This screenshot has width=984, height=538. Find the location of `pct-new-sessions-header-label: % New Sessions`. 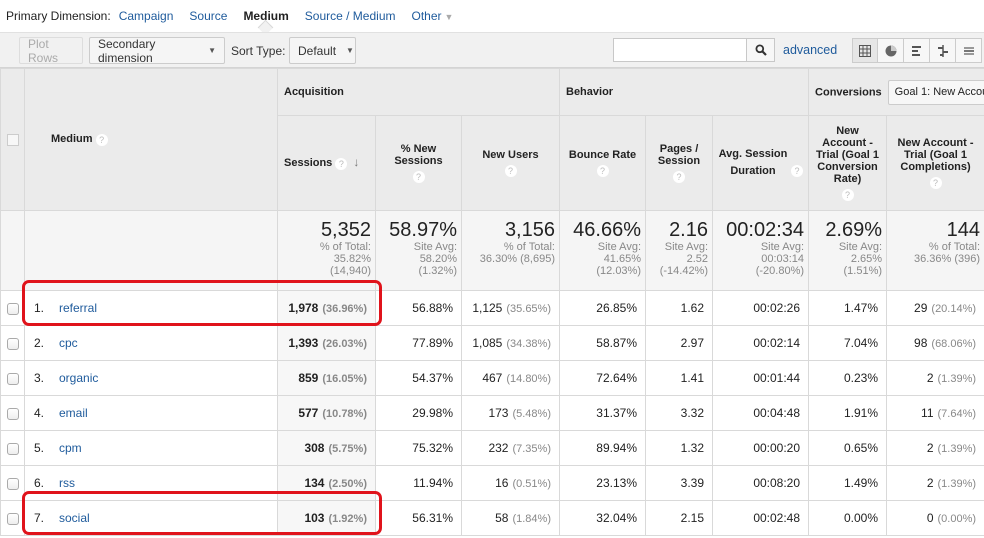

pct-new-sessions-header-label: % New Sessions is located at coordinates (418, 155).